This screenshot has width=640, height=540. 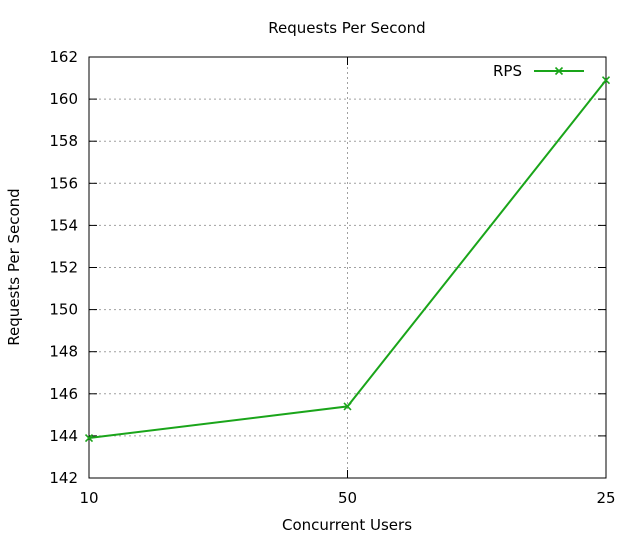 What do you see at coordinates (63, 57) in the screenshot?
I see `y-tick-label: 162` at bounding box center [63, 57].